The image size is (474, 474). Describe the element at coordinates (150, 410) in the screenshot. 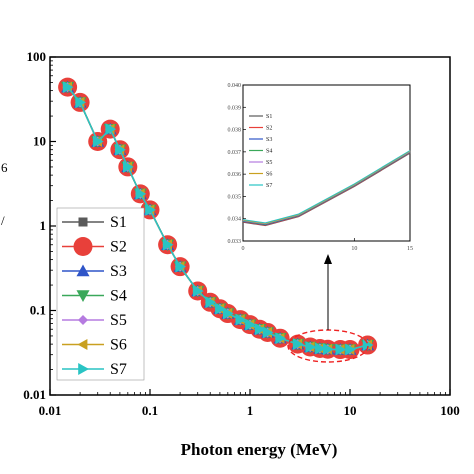

I see `x-tick-label: 0.1` at that location.